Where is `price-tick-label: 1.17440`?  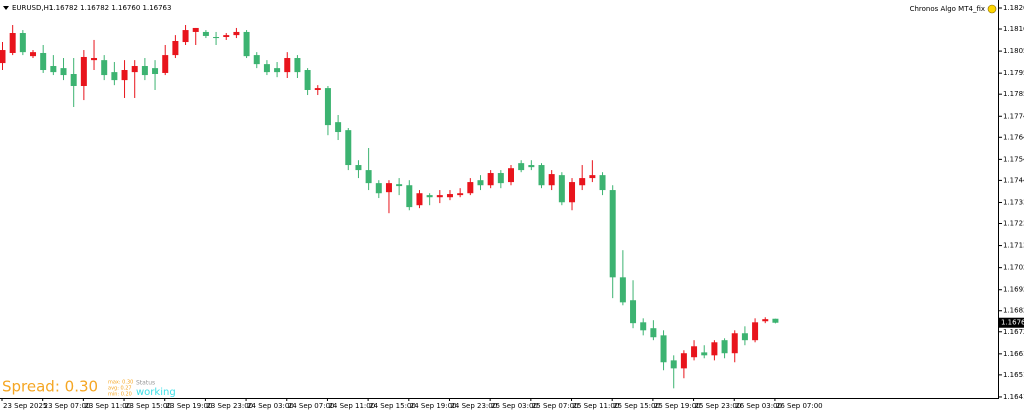
price-tick-label: 1.17440 is located at coordinates (1013, 180).